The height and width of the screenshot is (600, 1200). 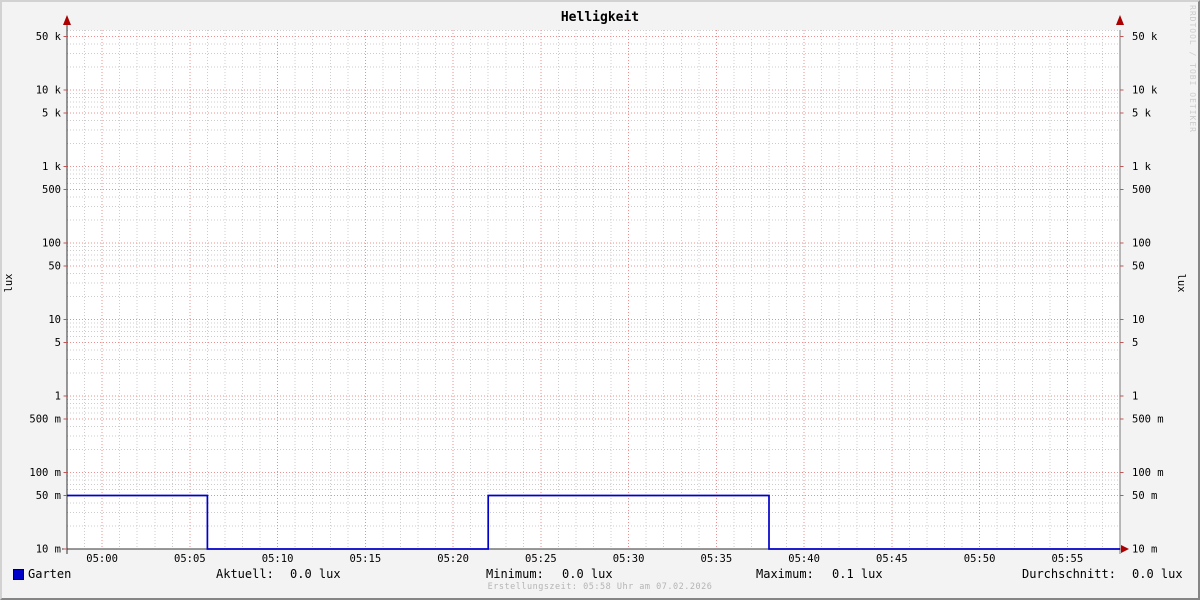 What do you see at coordinates (453, 559) in the screenshot?
I see `x-tick-label: 05:20` at bounding box center [453, 559].